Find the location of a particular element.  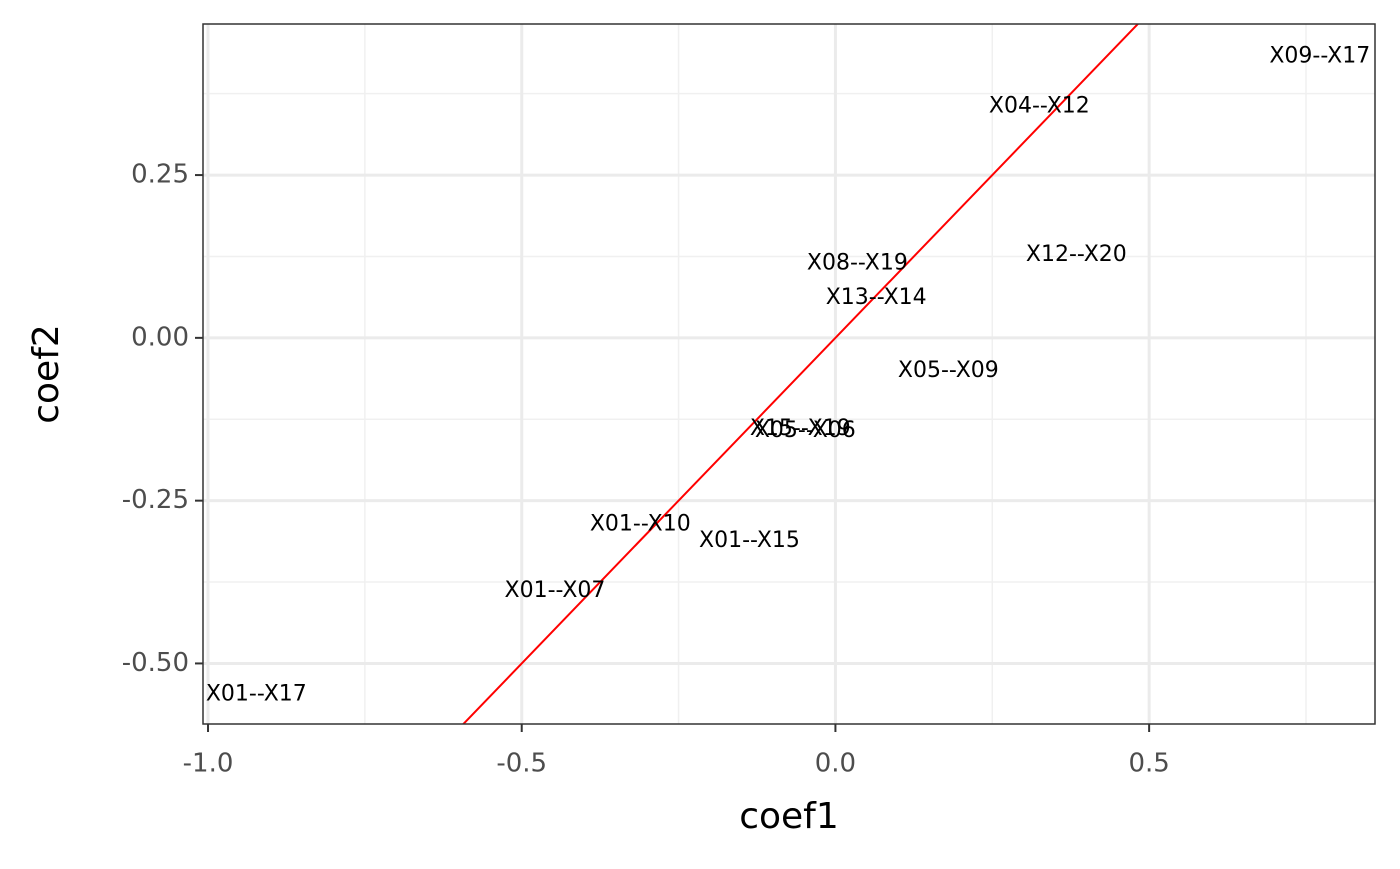

point-label: X05--X06 is located at coordinates (805, 430).